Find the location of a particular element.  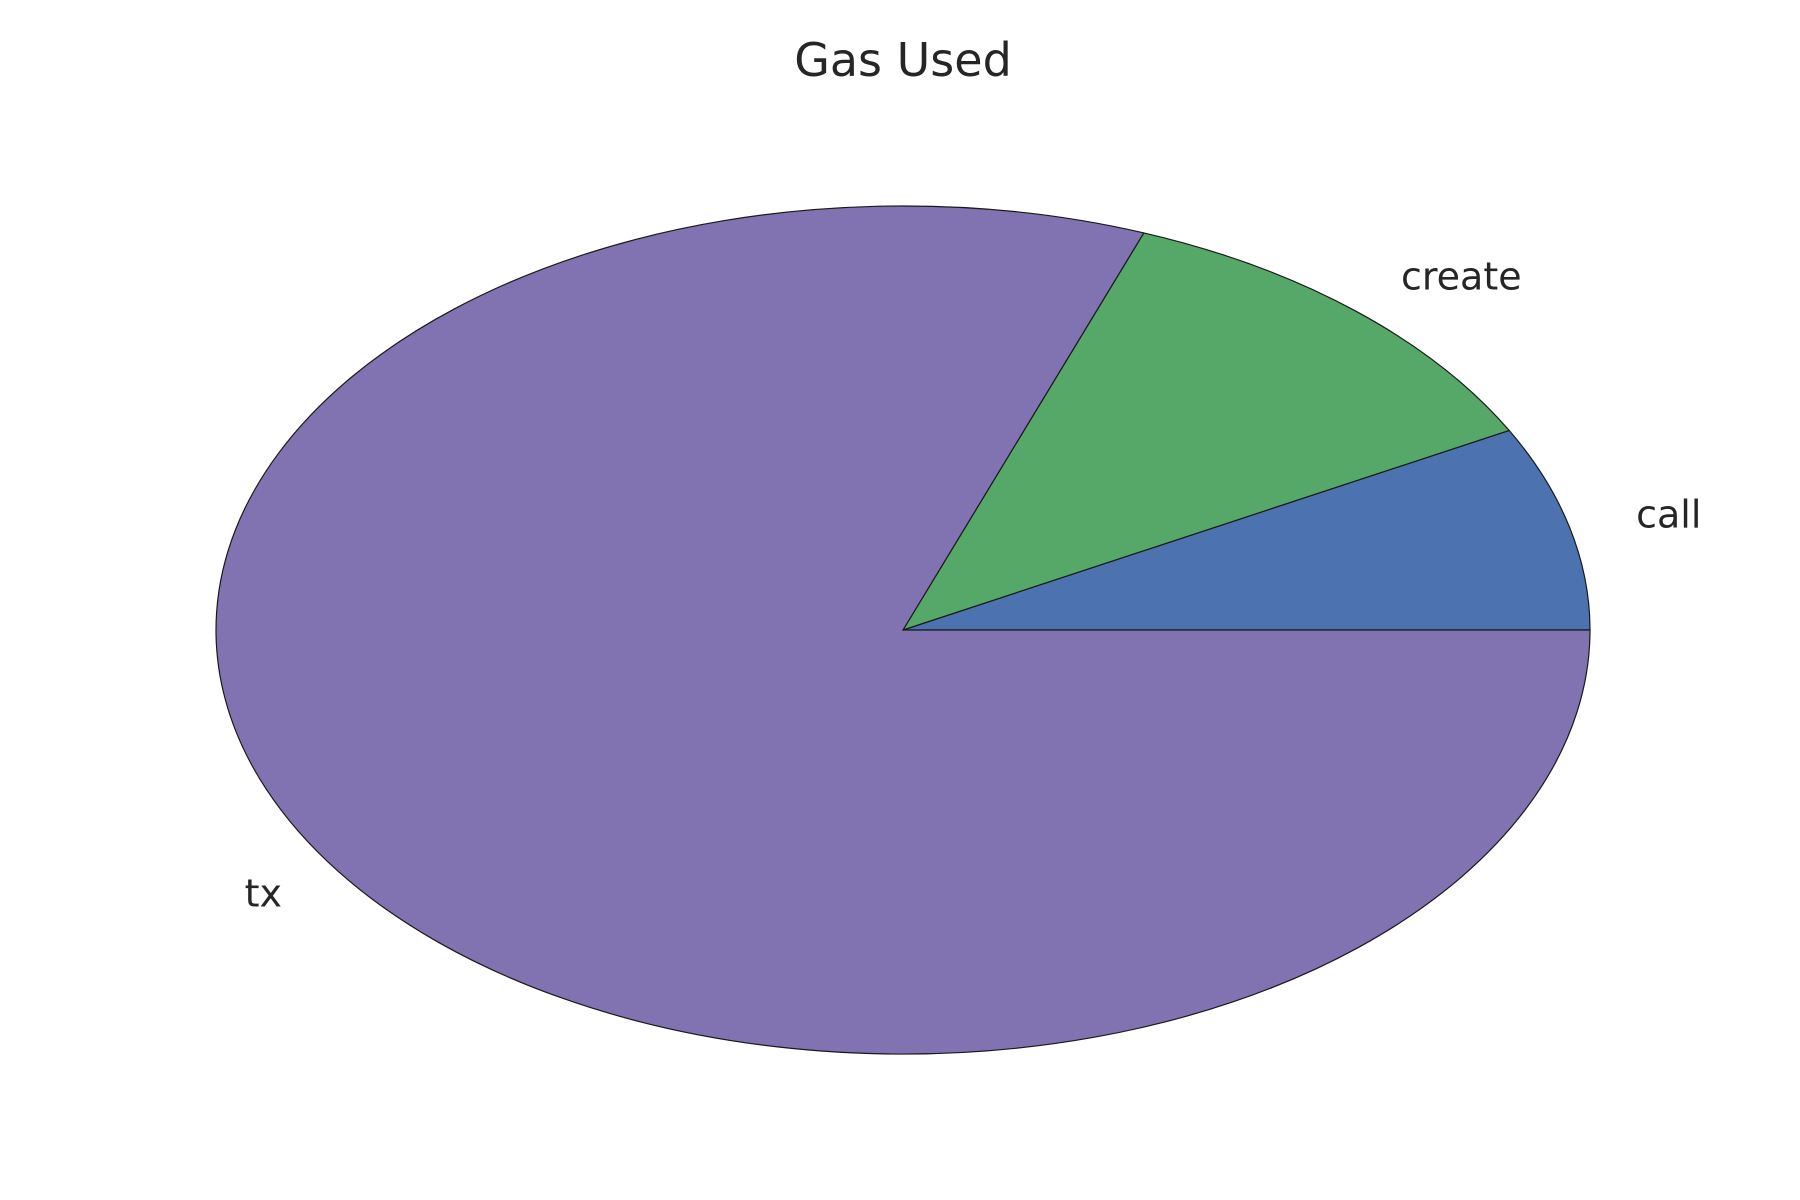

slice-label-create: create is located at coordinates (1461, 277).